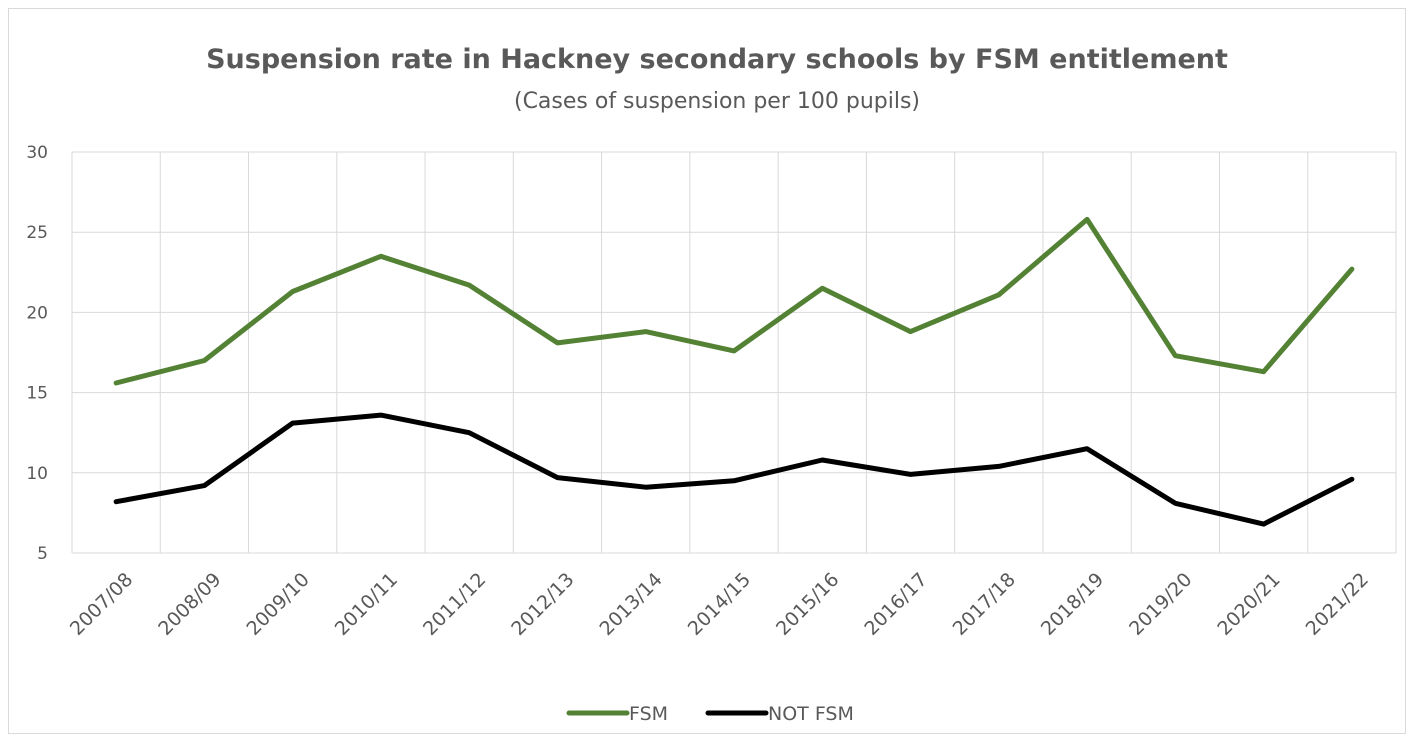 The width and height of the screenshot is (1416, 742). I want to click on x-tick-label: 2013/14, so click(631, 604).